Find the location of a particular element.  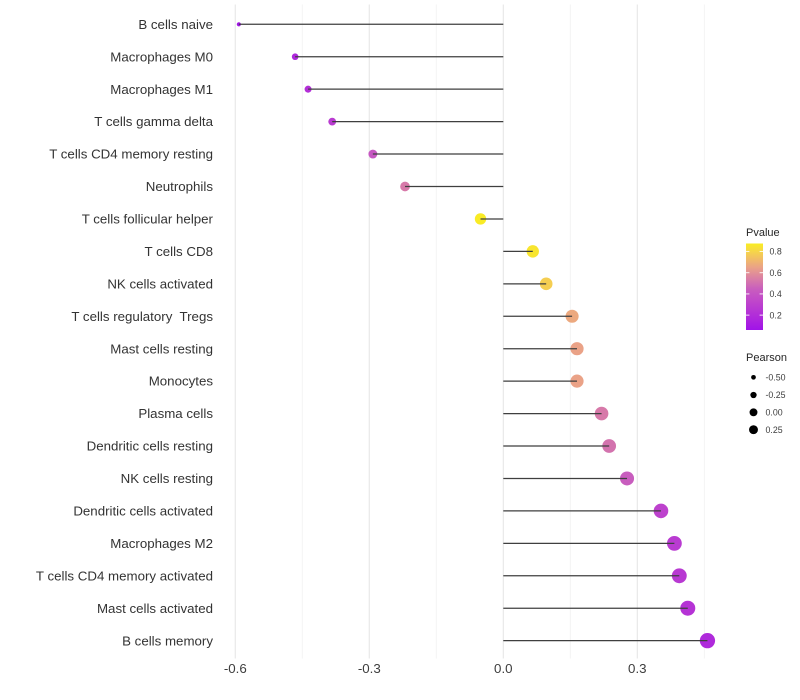

y-axis-label: T cells CD4 memory activated is located at coordinates (124, 575).